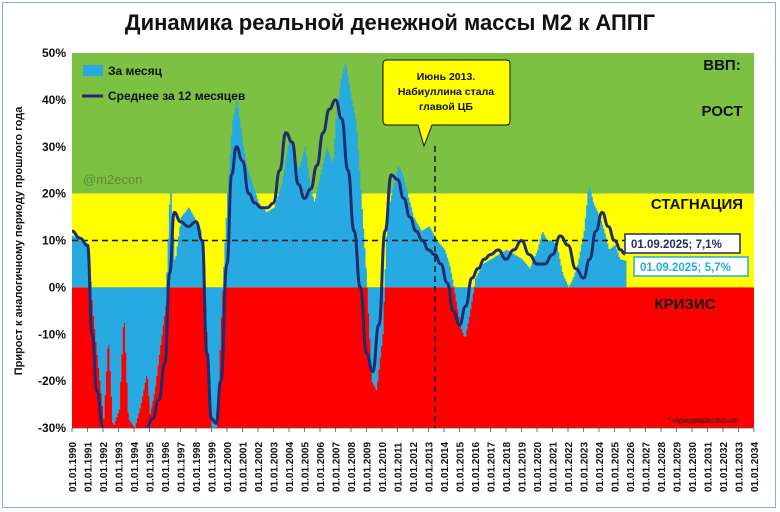  I want to click on x-tick-label: 01.01.2001, so click(244, 467).